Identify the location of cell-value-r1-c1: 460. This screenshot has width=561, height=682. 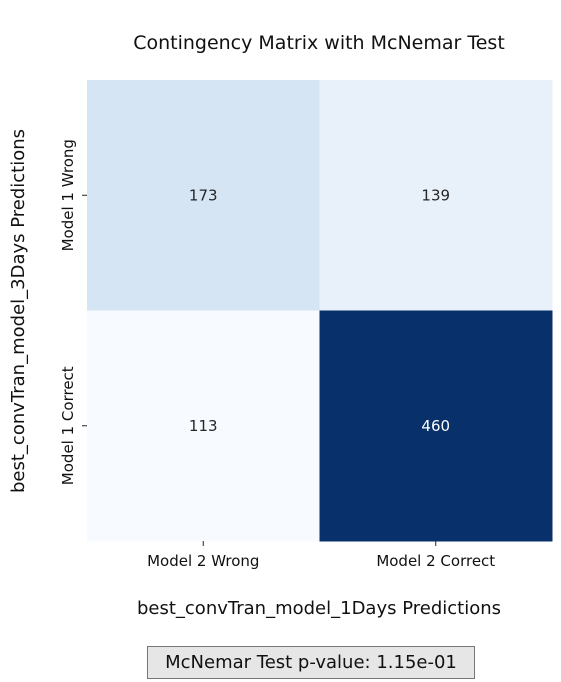
(435, 426).